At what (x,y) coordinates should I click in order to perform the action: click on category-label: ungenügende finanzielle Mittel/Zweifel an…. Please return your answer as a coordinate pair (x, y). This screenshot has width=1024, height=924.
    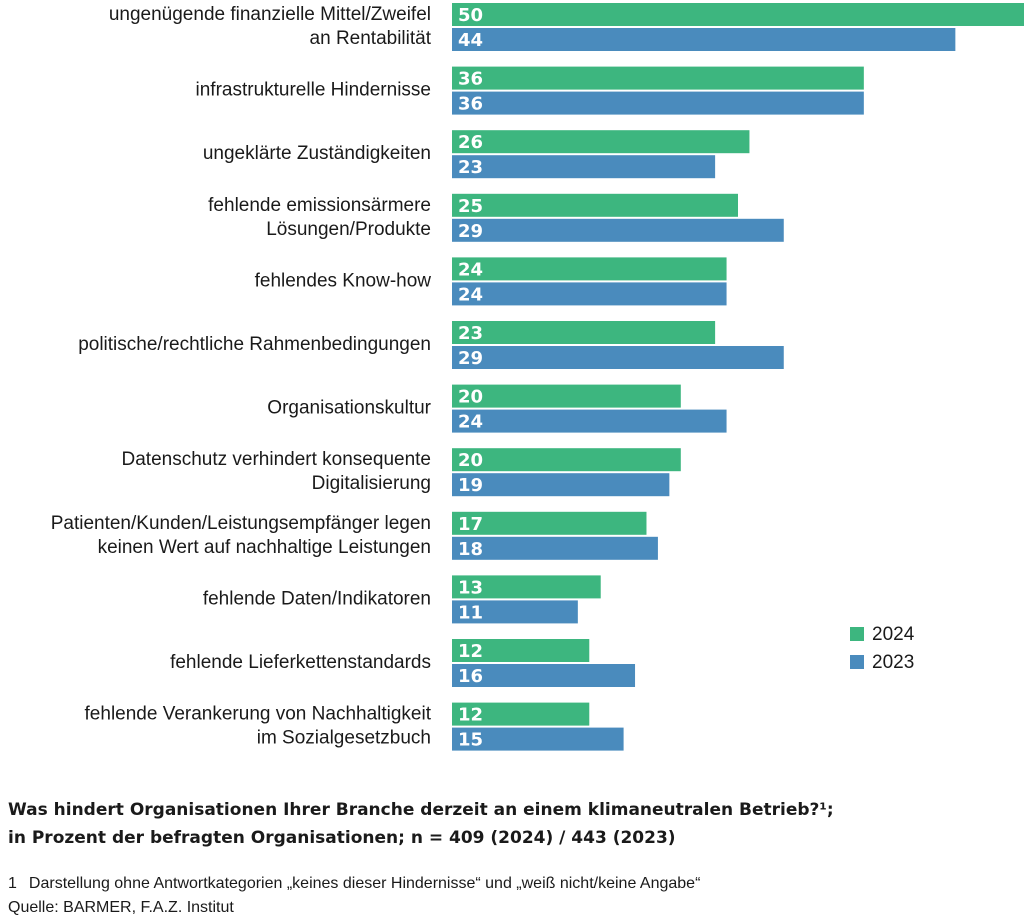
    Looking at the image, I should click on (270, 26).